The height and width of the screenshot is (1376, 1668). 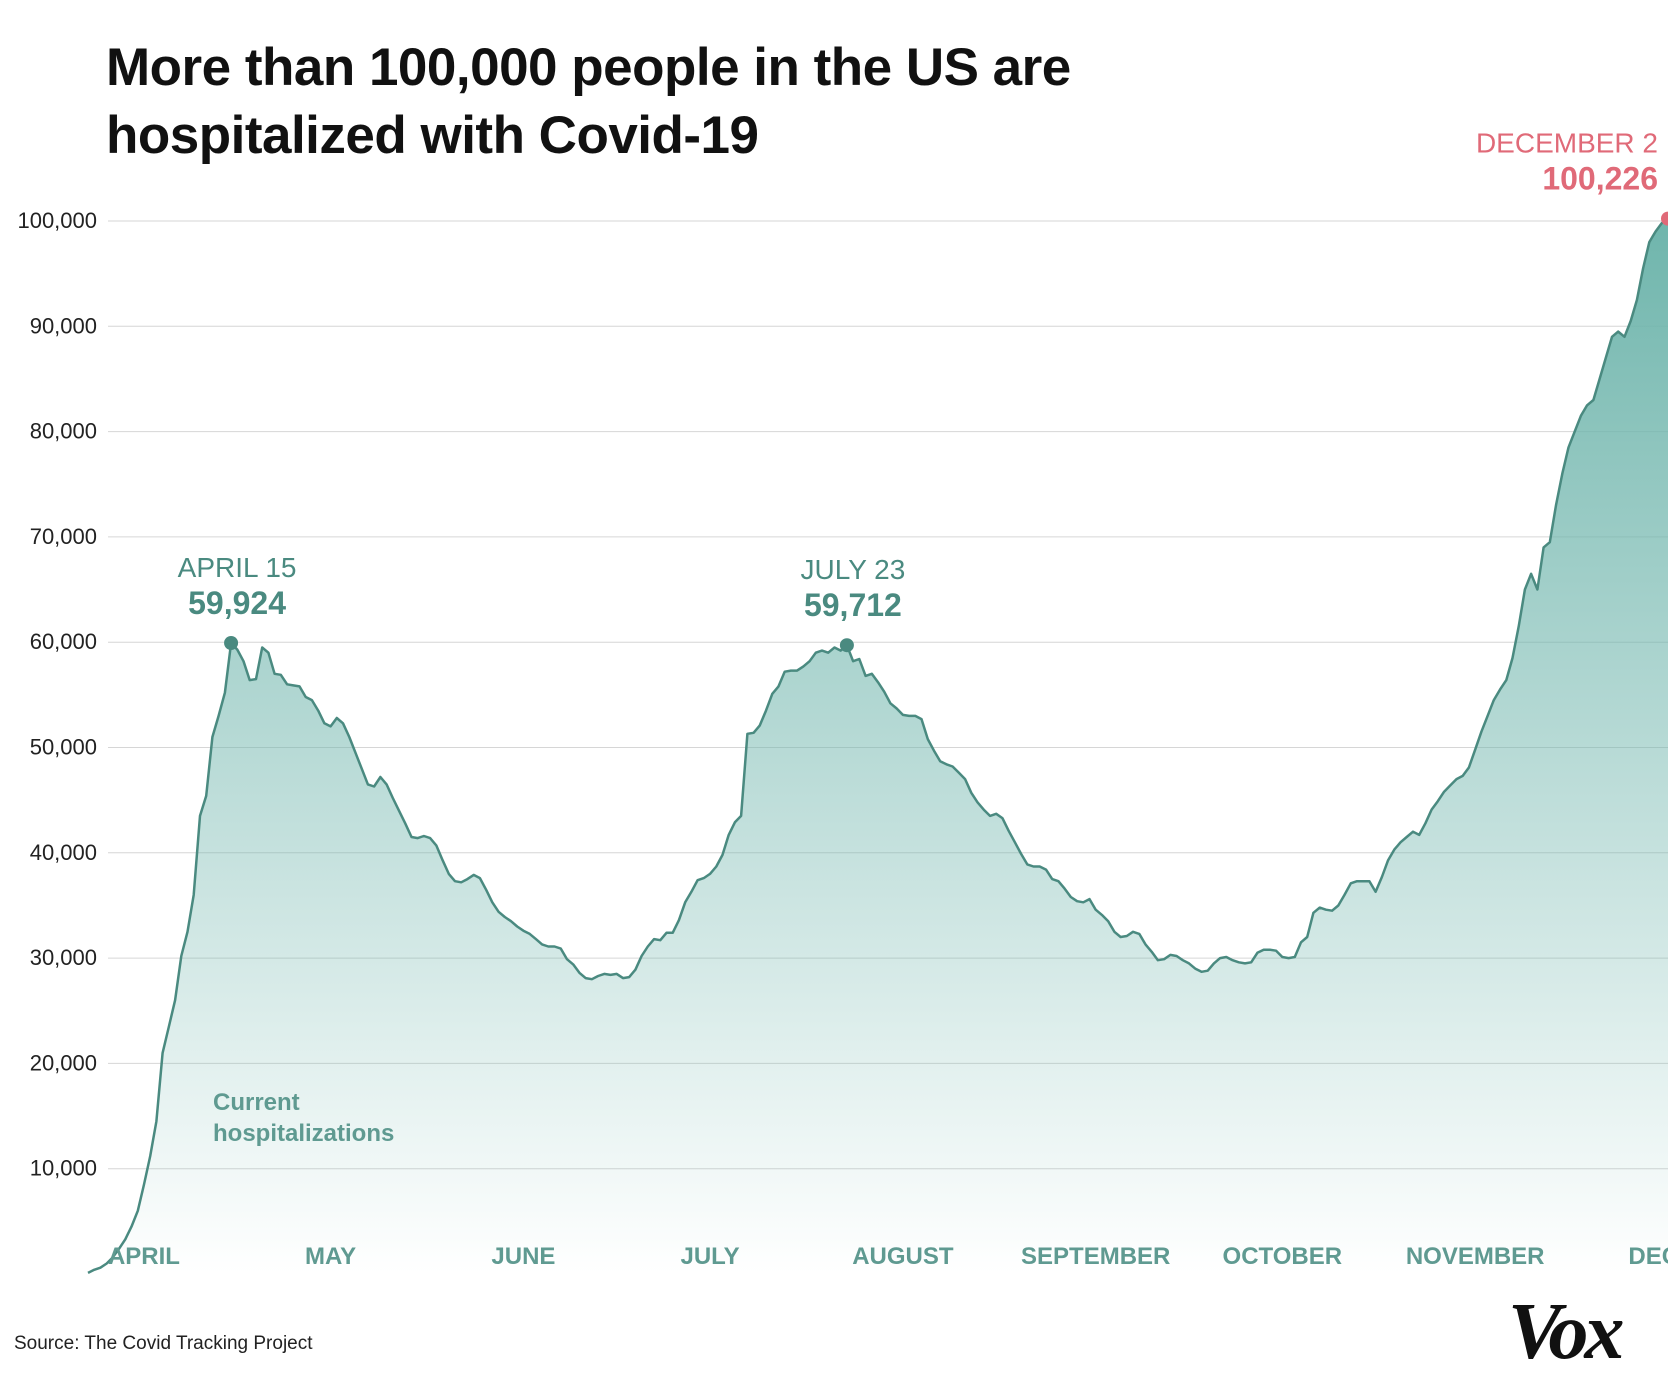 What do you see at coordinates (303, 1133) in the screenshot?
I see `series-label-text: hospitalizations` at bounding box center [303, 1133].